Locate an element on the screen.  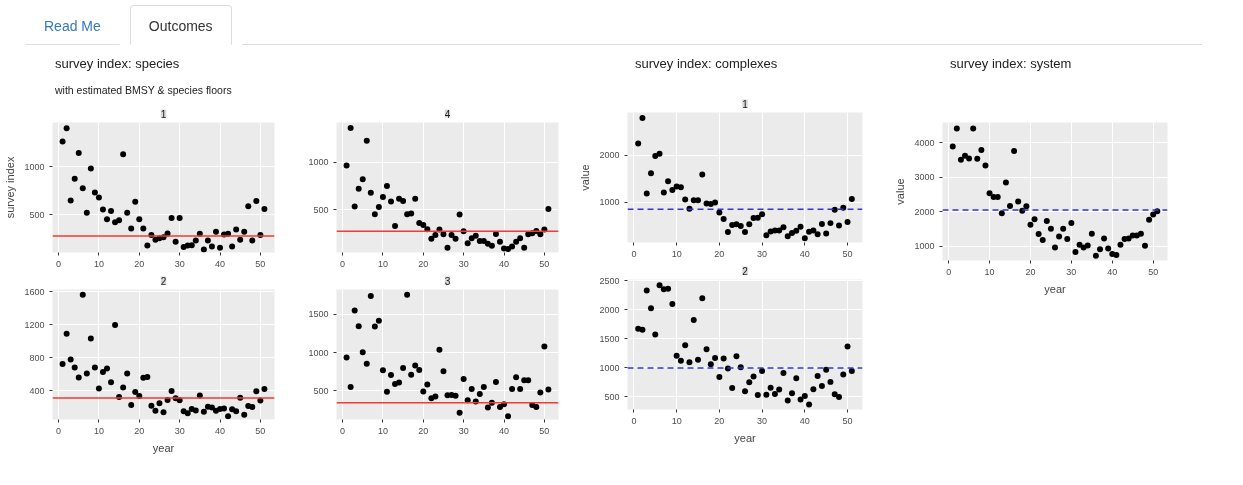
y-tick-label: 1600 is located at coordinates (34, 291).